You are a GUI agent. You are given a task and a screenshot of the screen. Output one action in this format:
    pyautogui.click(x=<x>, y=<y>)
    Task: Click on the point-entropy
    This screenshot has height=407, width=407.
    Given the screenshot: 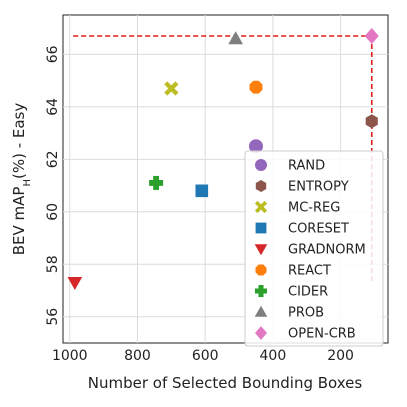 What is the action you would take?
    pyautogui.click(x=371, y=121)
    